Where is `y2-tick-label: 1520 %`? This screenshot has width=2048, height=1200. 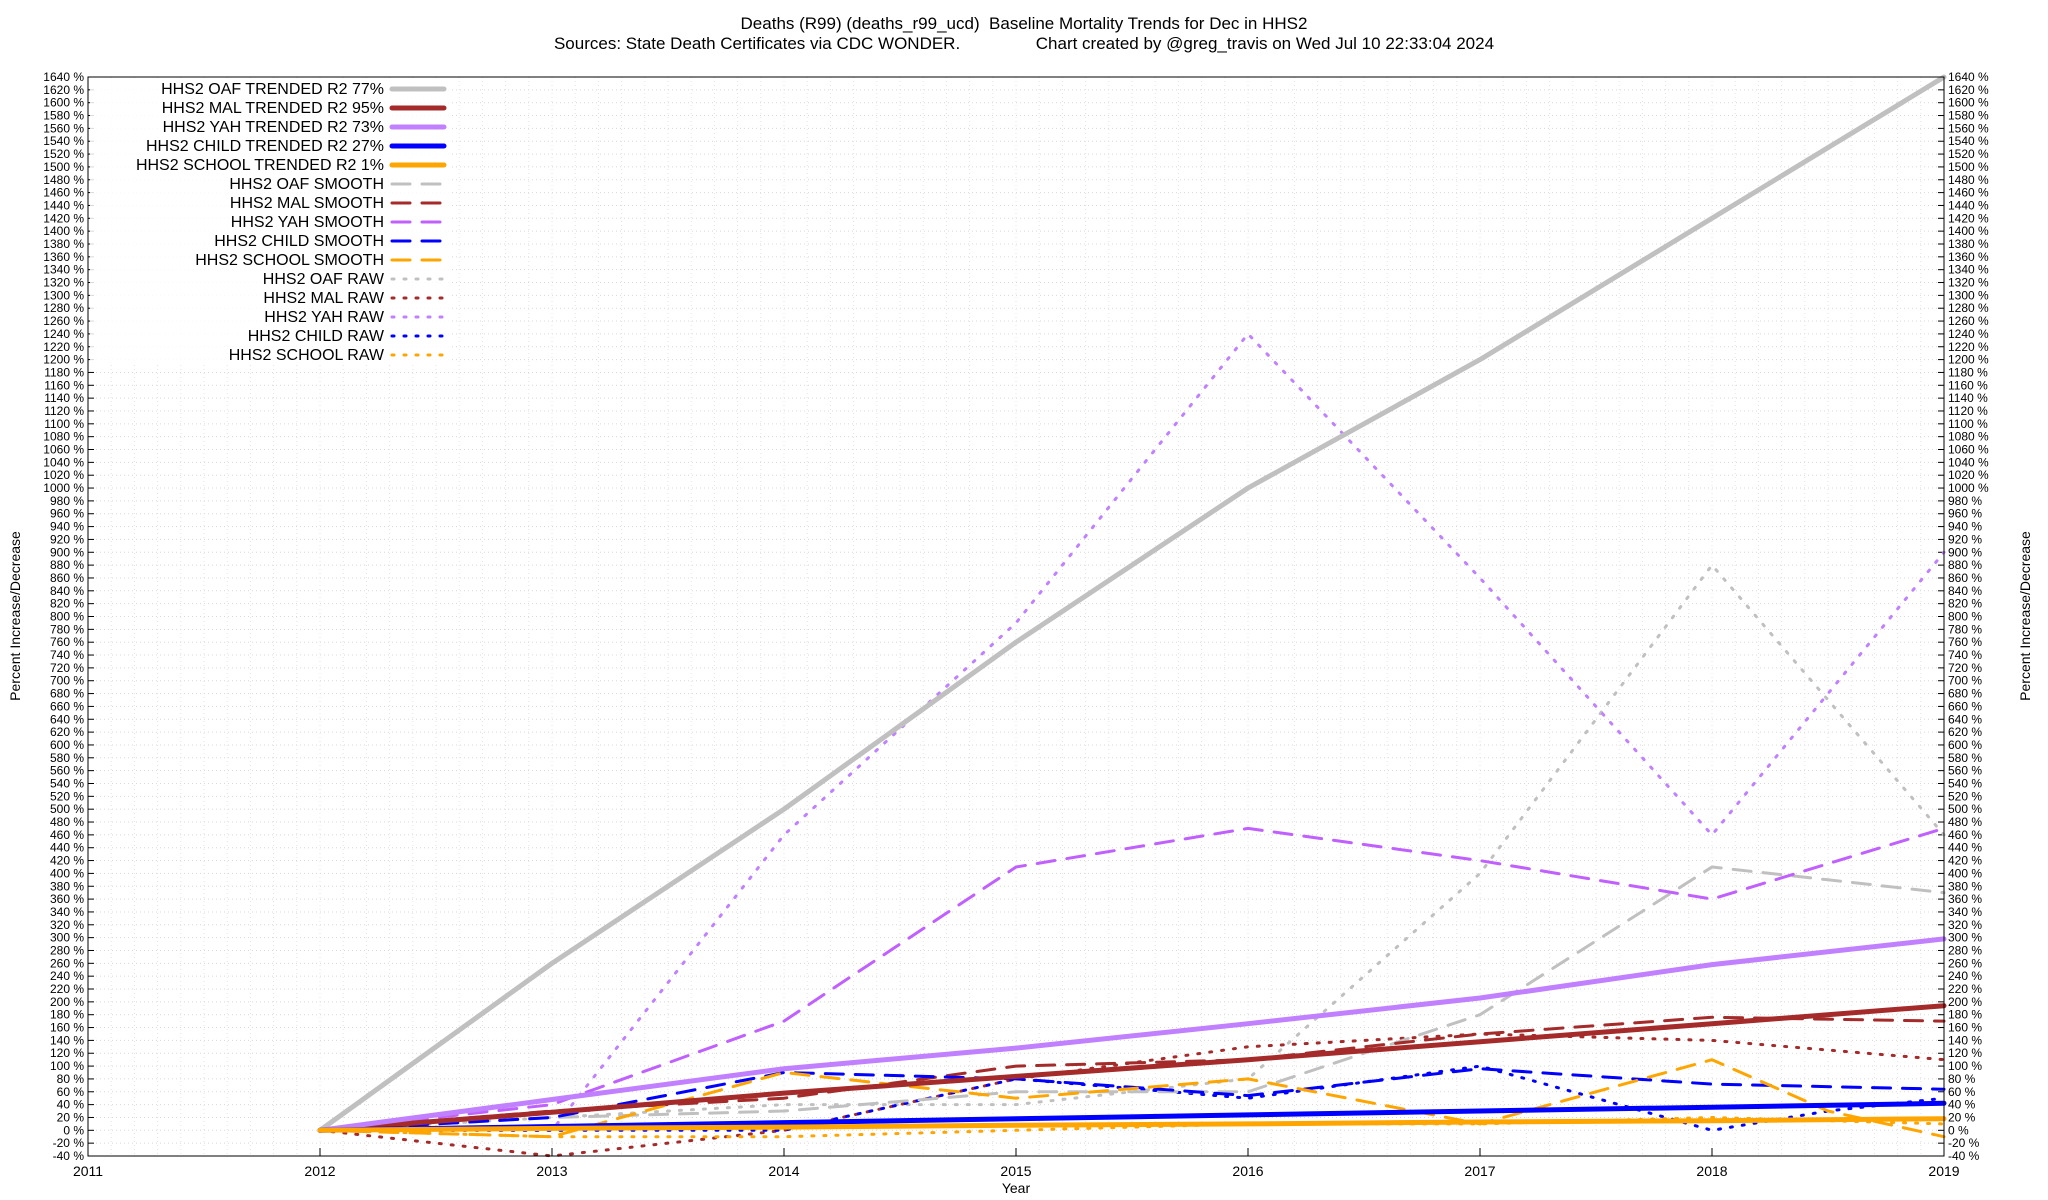 y2-tick-label: 1520 % is located at coordinates (1968, 154).